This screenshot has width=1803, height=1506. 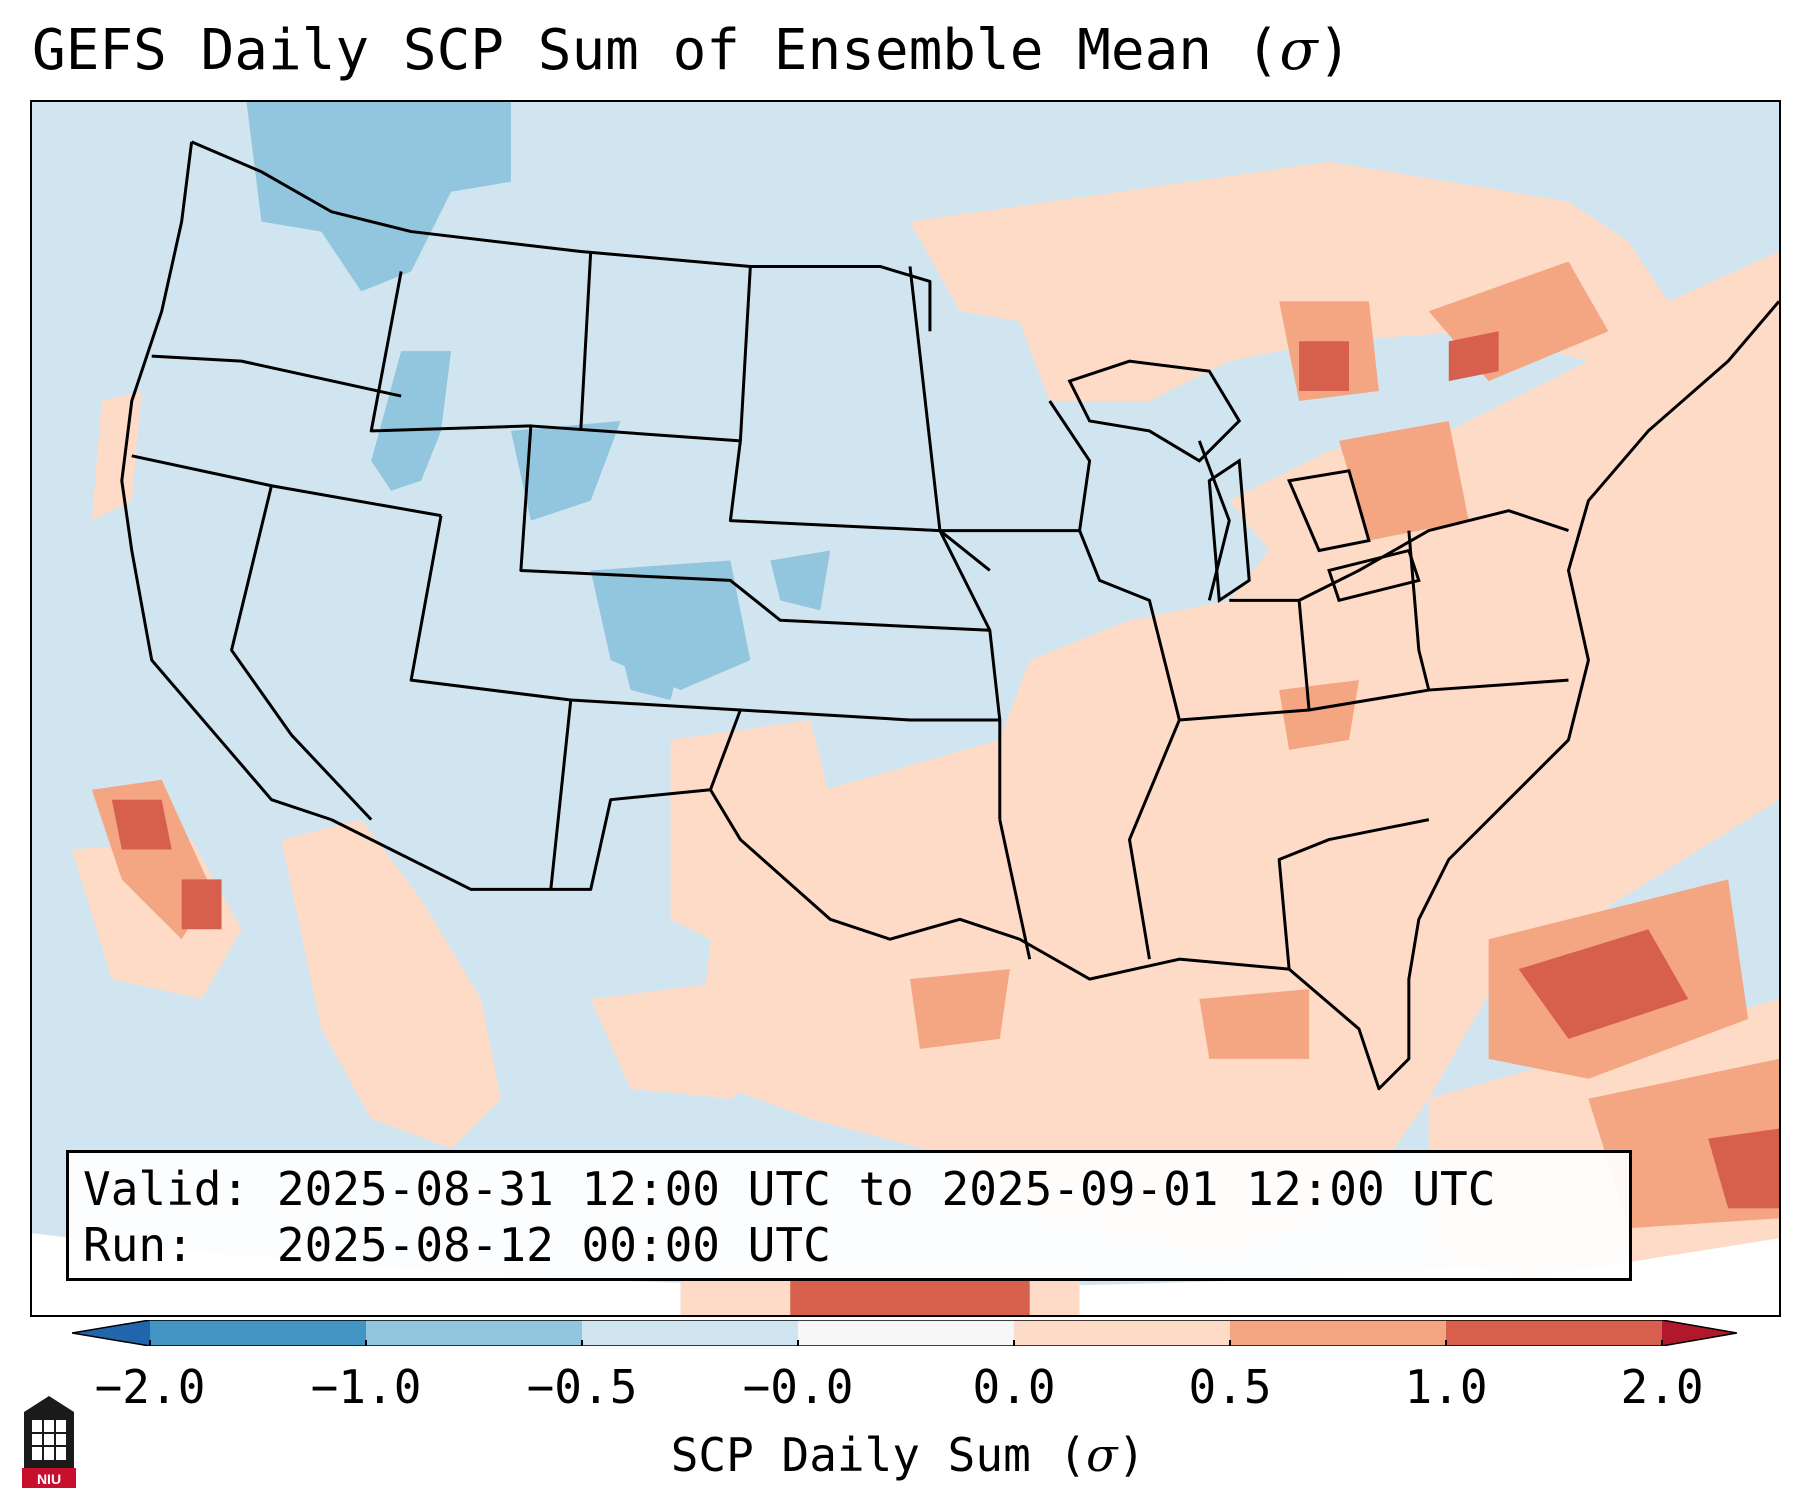 What do you see at coordinates (1404, 480) in the screenshot?
I see `new-york-mid` at bounding box center [1404, 480].